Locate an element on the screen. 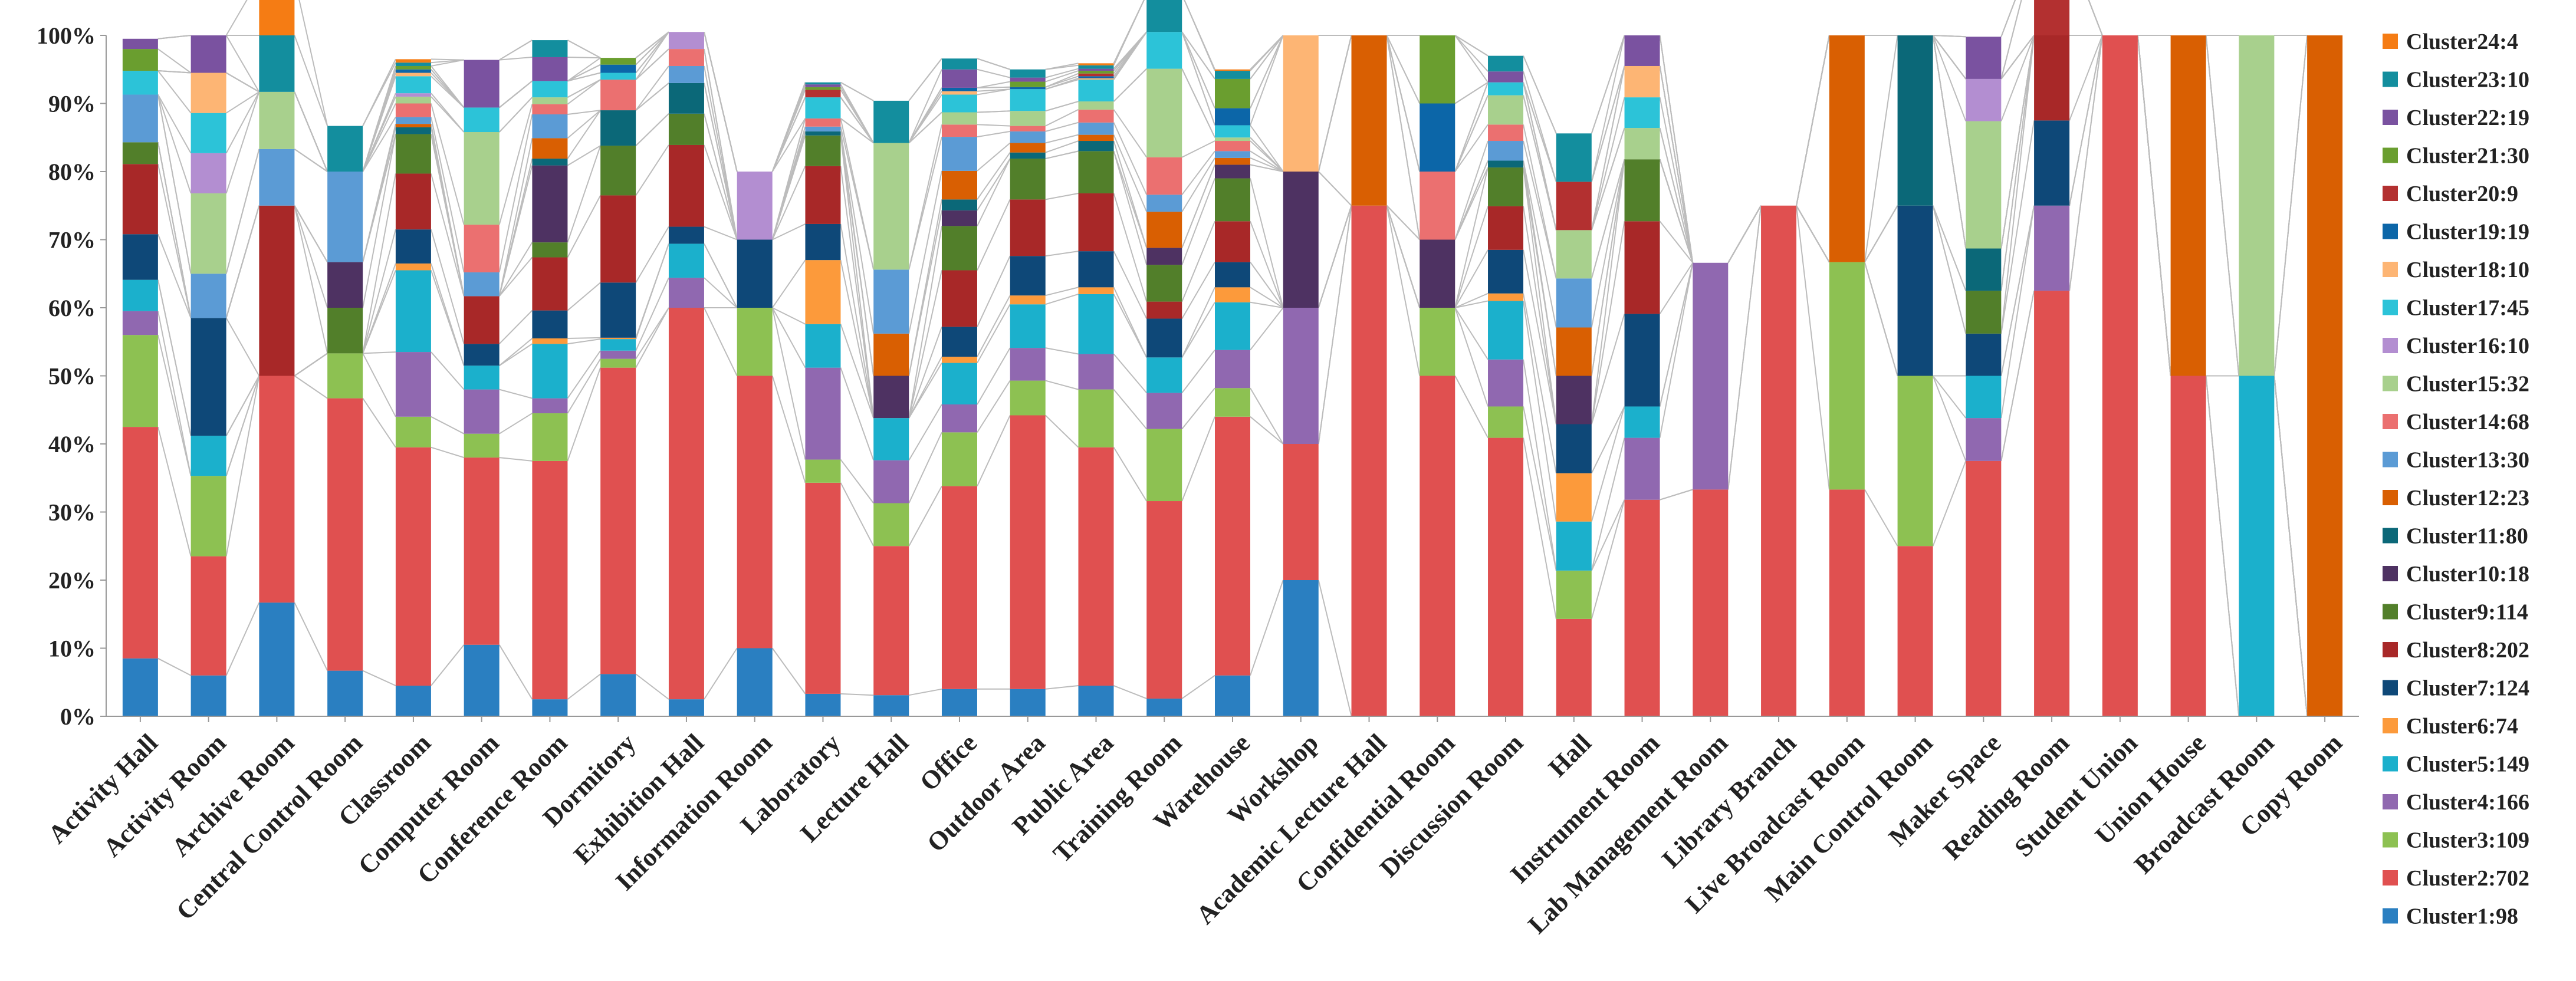 The height and width of the screenshot is (981, 2576). legend-item-cluster9-114: Cluster9:114 is located at coordinates (2455, 612).